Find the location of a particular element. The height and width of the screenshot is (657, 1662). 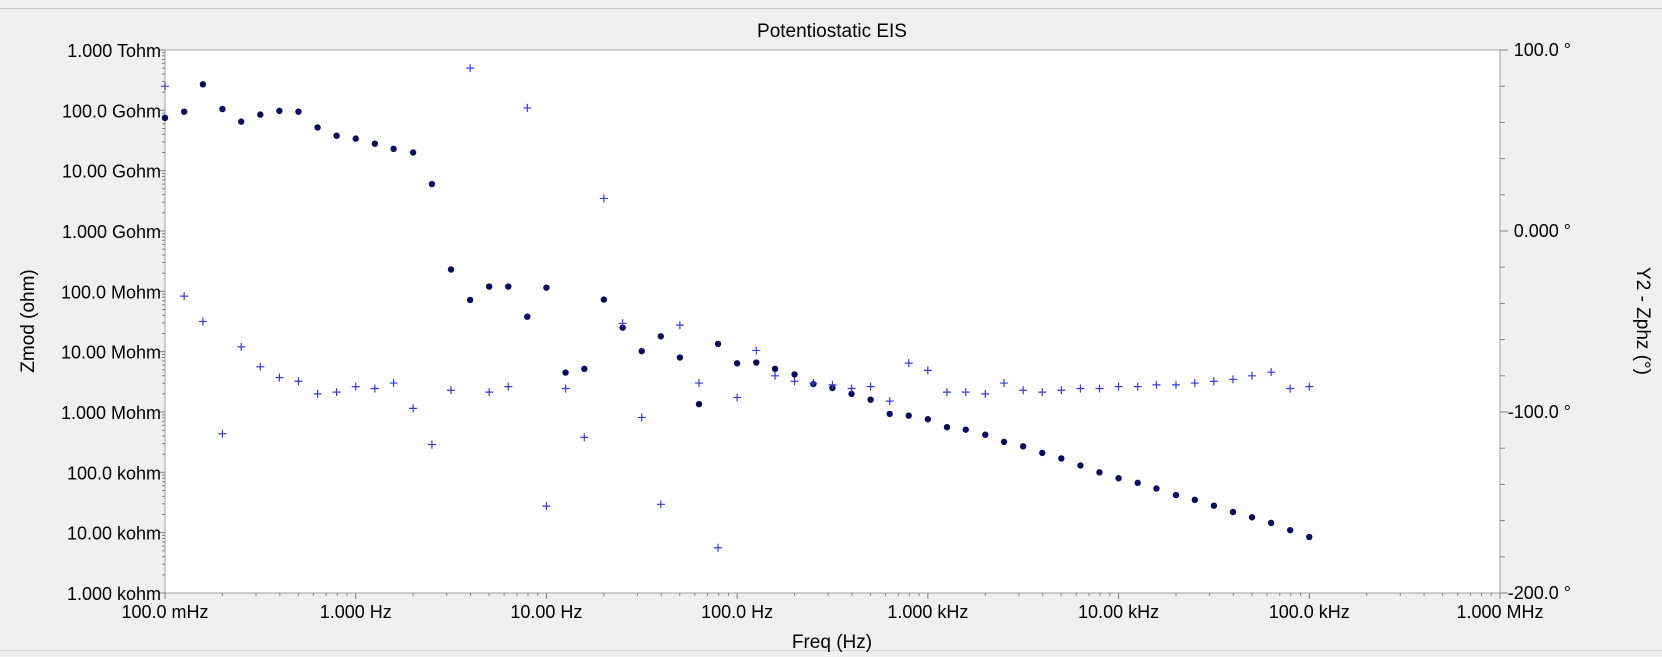

y-axis-title: Zmod (ohm) is located at coordinates (28, 320).